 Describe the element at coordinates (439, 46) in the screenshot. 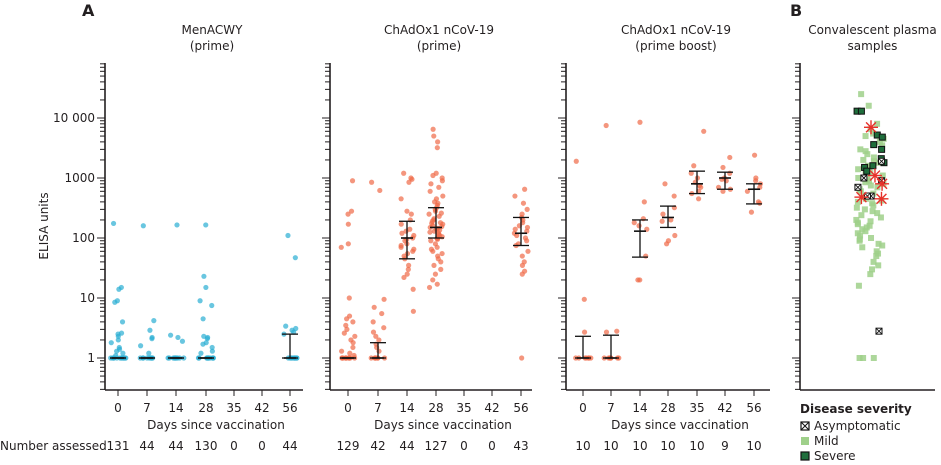

I see `panel-title-line2: (prime)` at that location.